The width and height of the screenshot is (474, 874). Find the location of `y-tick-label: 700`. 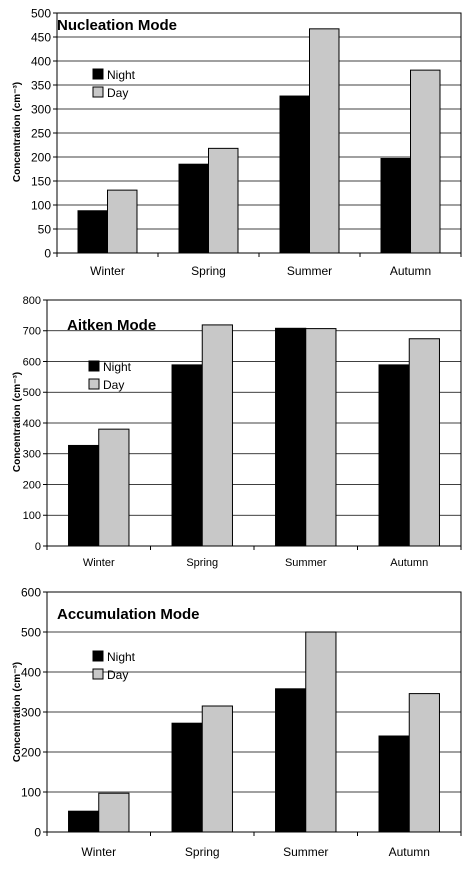

y-tick-label: 700 is located at coordinates (32, 332).